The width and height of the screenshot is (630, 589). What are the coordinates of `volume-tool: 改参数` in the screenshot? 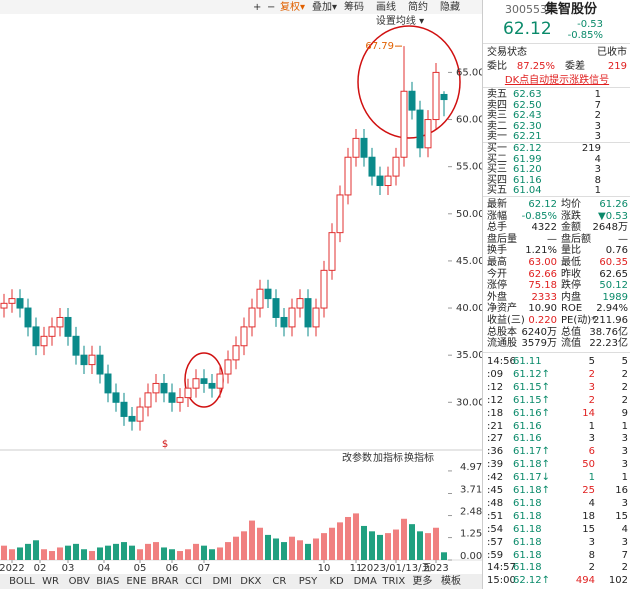 It's located at (357, 457).